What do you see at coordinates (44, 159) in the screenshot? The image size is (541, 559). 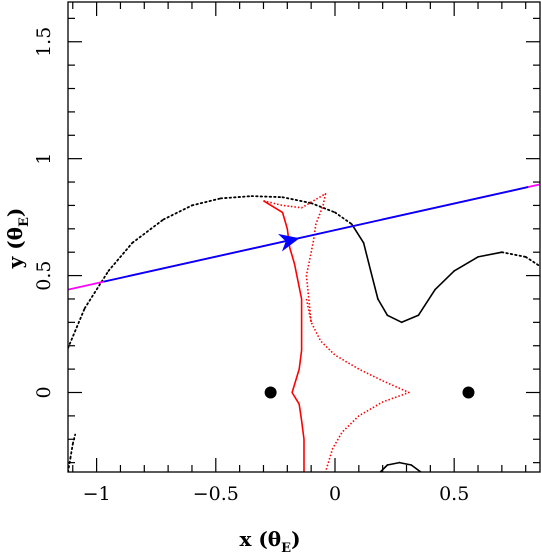 I see `y-tick-label: 1` at bounding box center [44, 159].